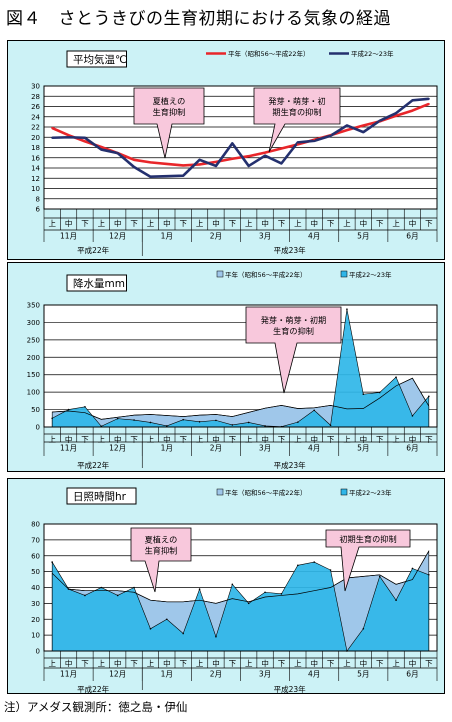  What do you see at coordinates (35, 588) in the screenshot?
I see `y-tick-label: 40` at bounding box center [35, 588].